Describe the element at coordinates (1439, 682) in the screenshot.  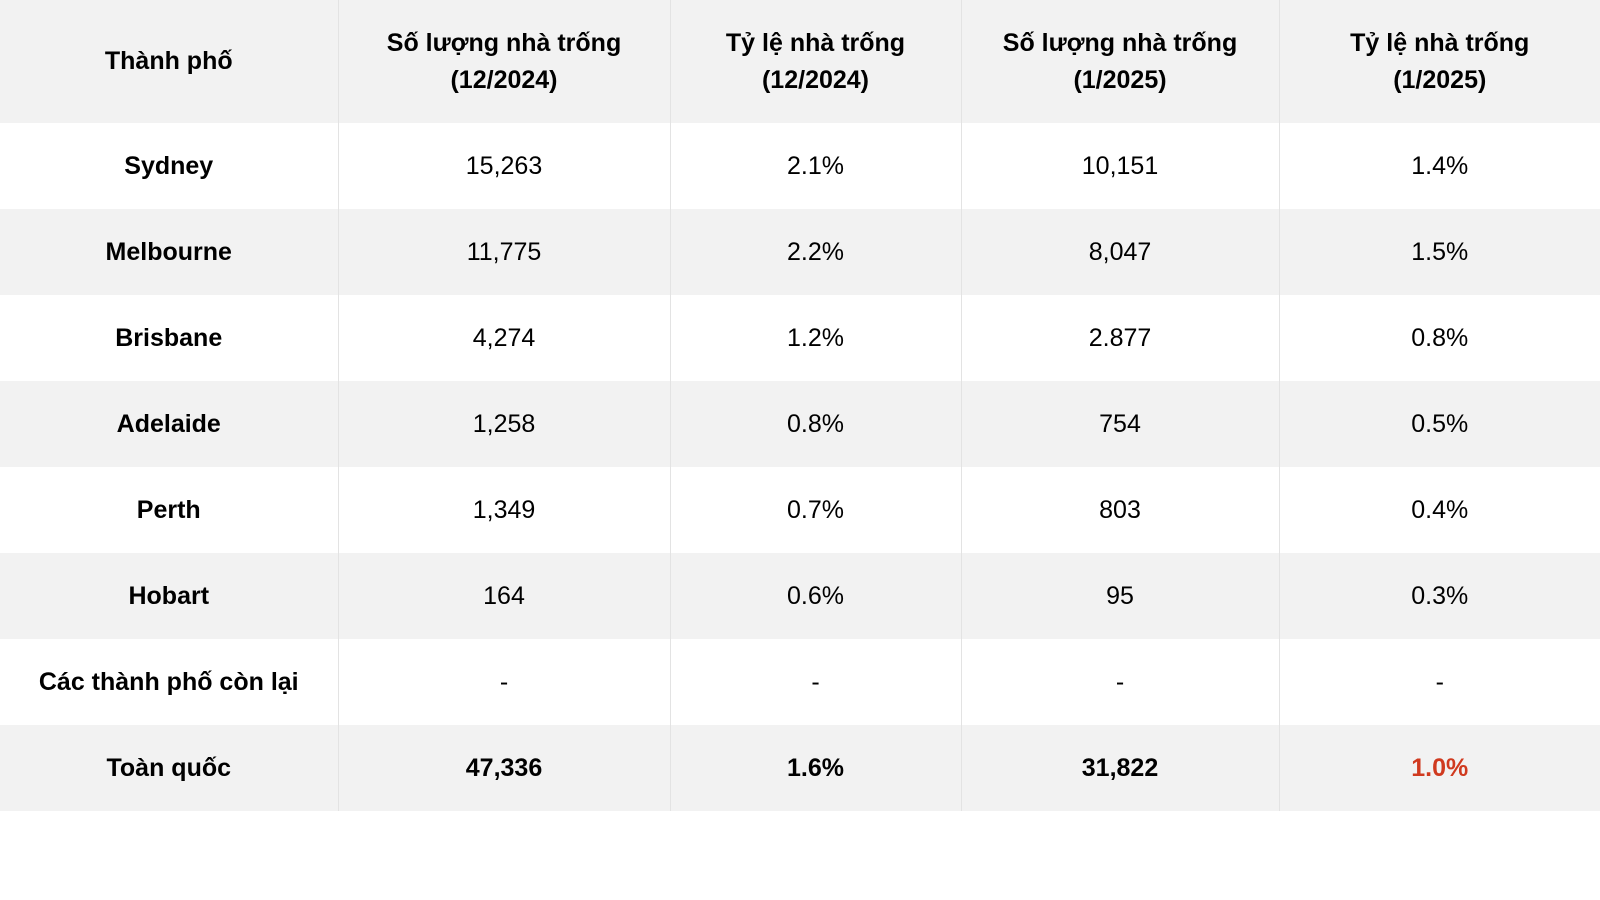
I see `rate-jan-cell: -` at that location.